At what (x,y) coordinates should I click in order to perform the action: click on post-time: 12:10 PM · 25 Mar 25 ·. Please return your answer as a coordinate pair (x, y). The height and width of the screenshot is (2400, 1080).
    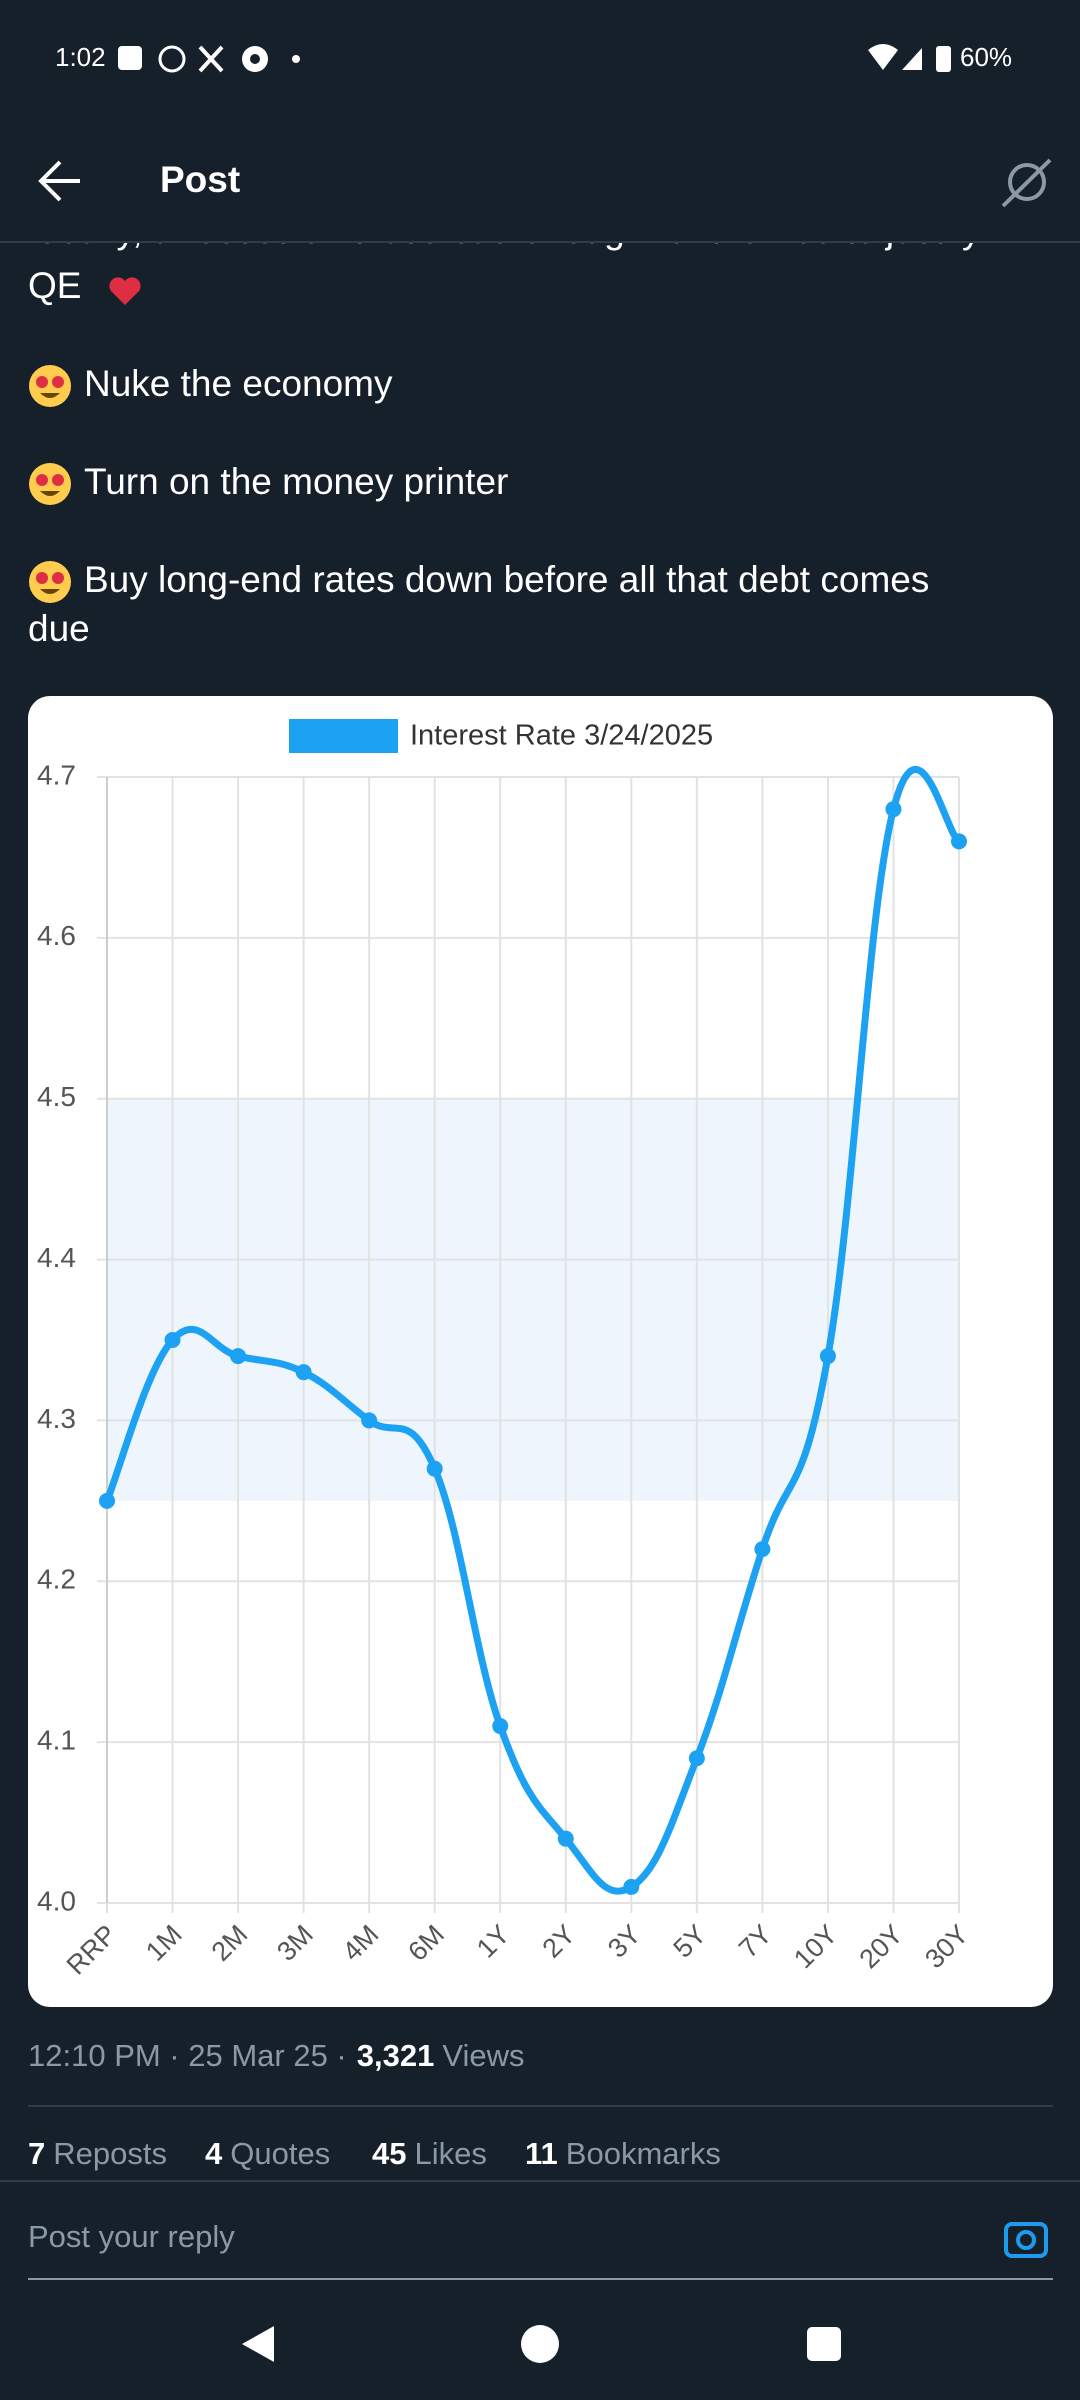
    Looking at the image, I should click on (187, 2055).